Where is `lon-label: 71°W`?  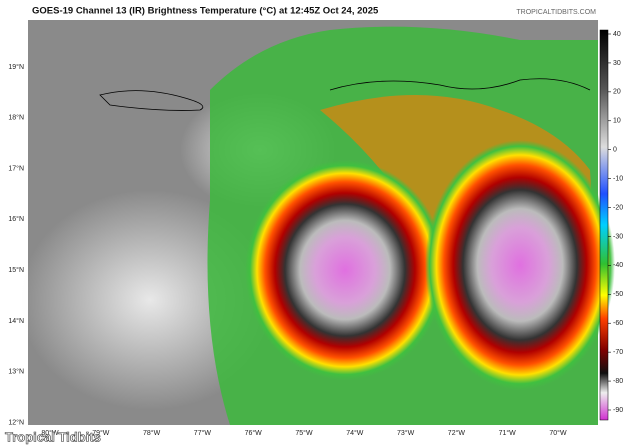
lon-label: 71°W is located at coordinates (508, 433).